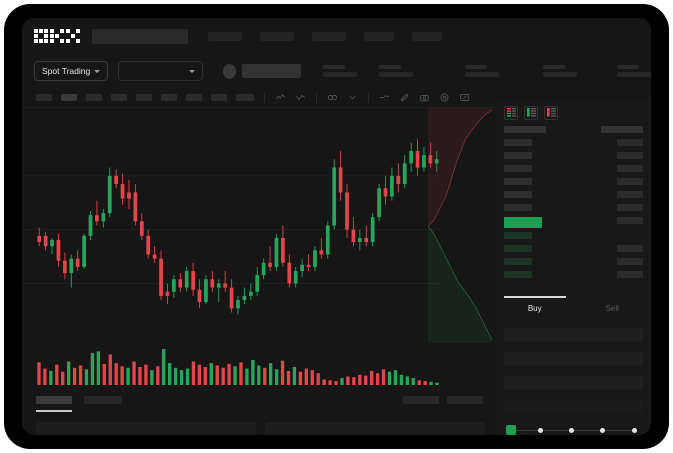 The image size is (673, 453). I want to click on order-total-field, so click(573, 382).